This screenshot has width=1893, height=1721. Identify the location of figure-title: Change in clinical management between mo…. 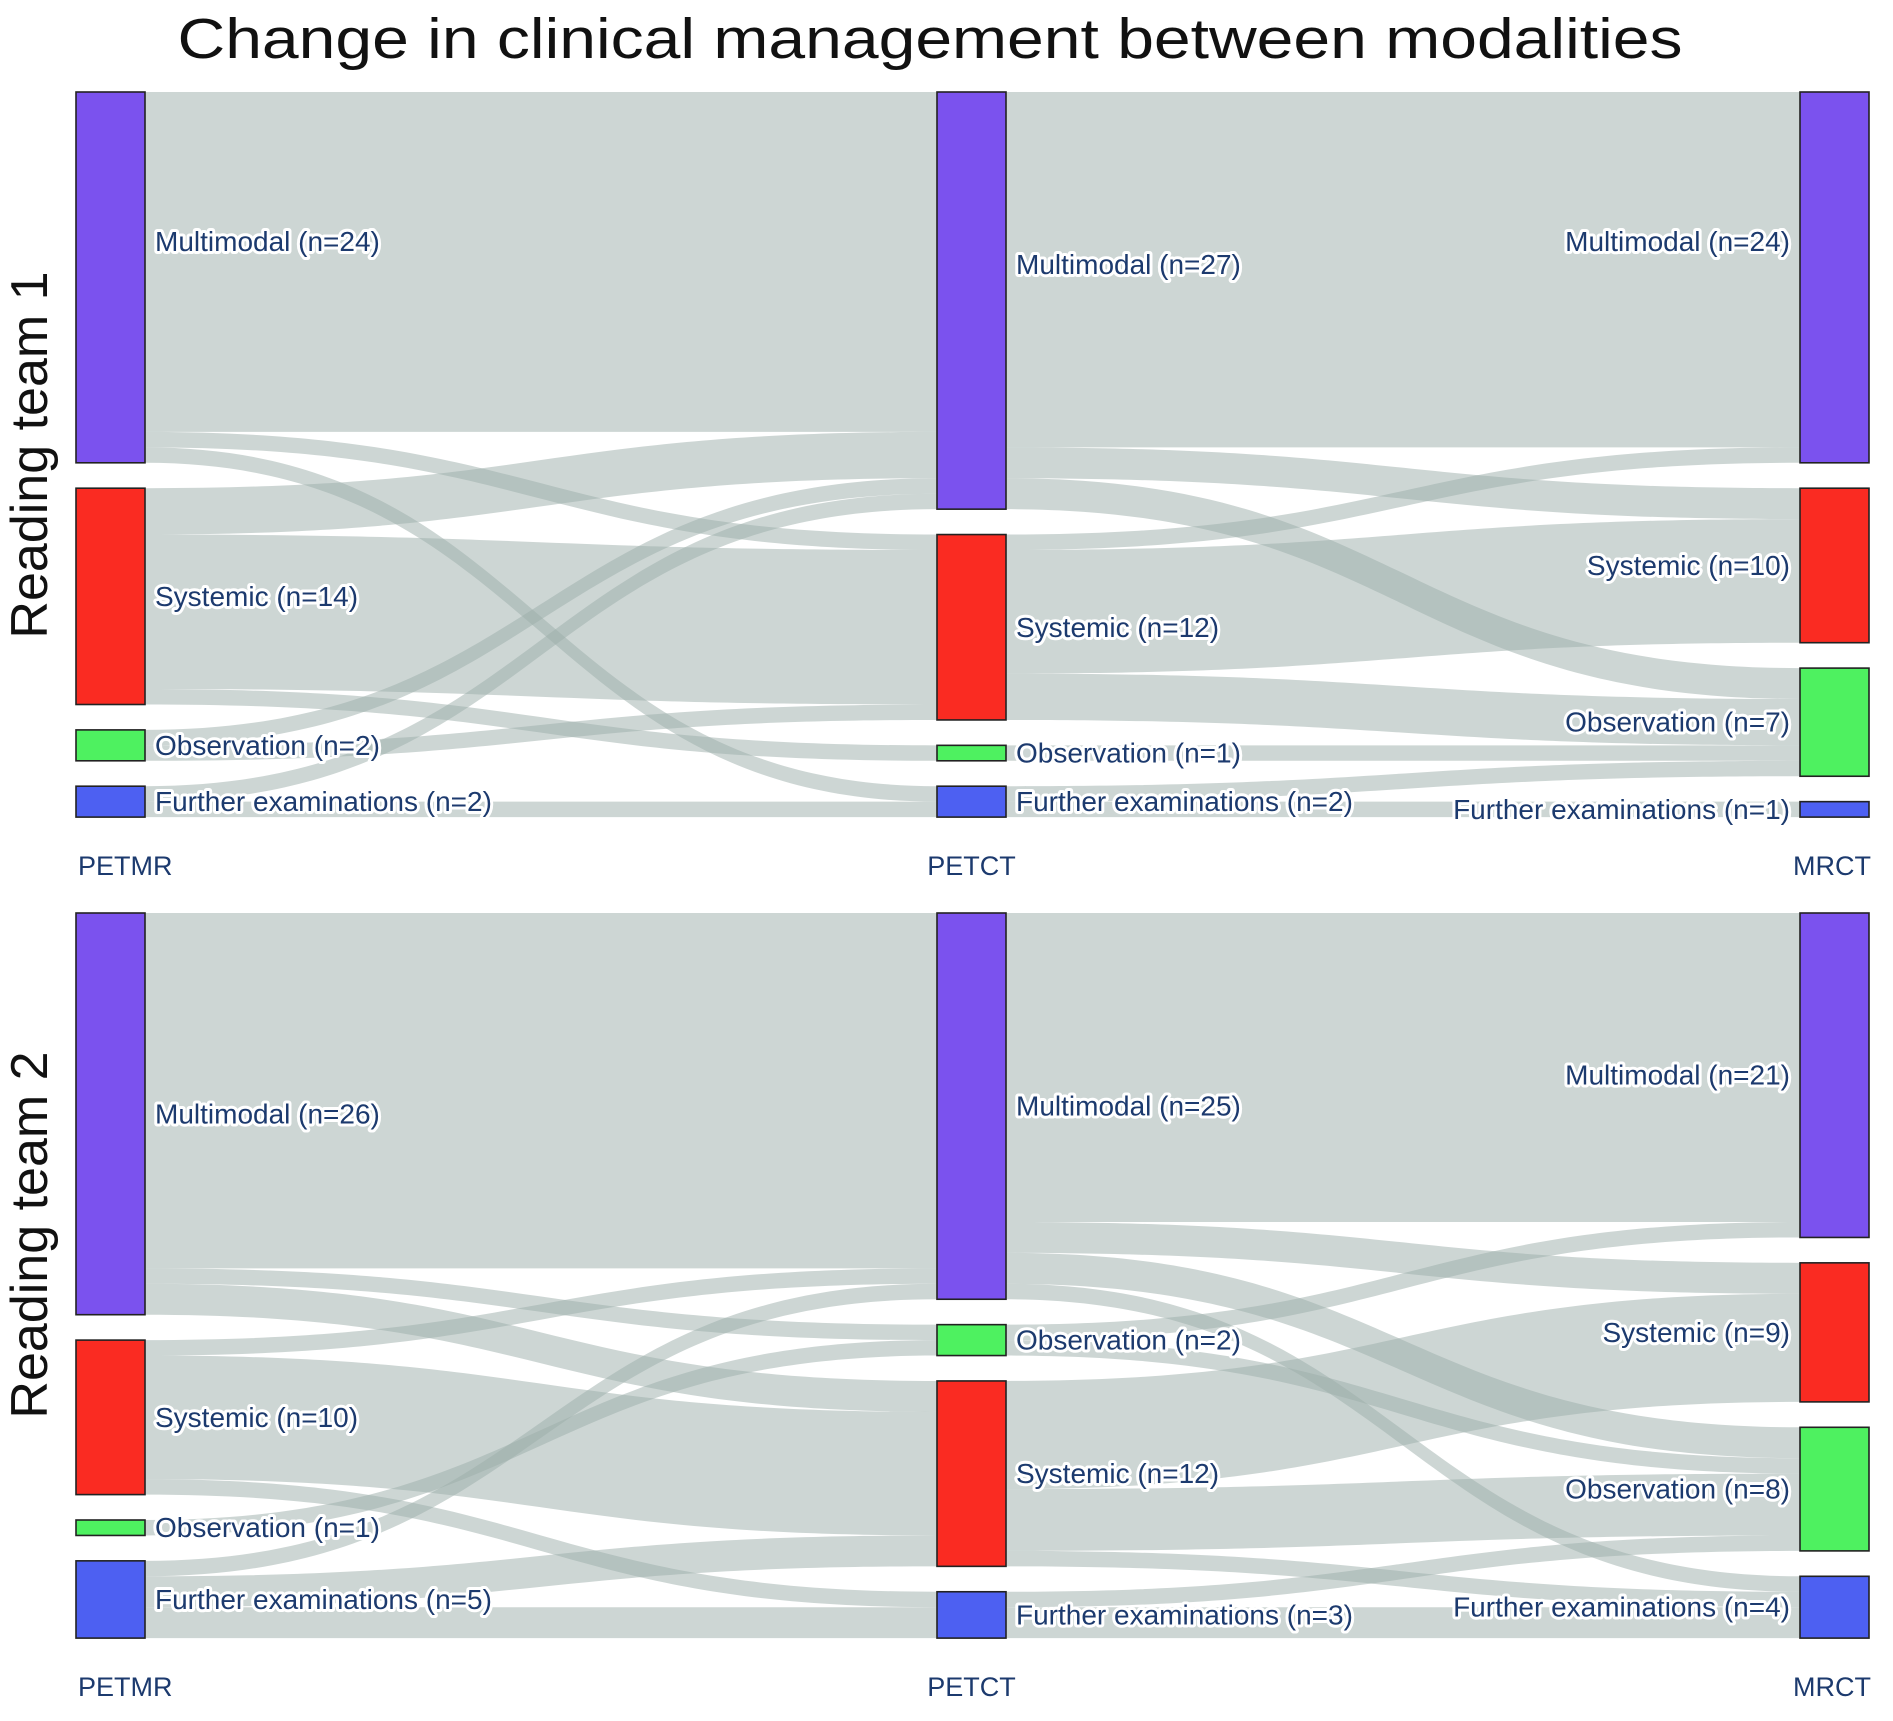
(930, 39).